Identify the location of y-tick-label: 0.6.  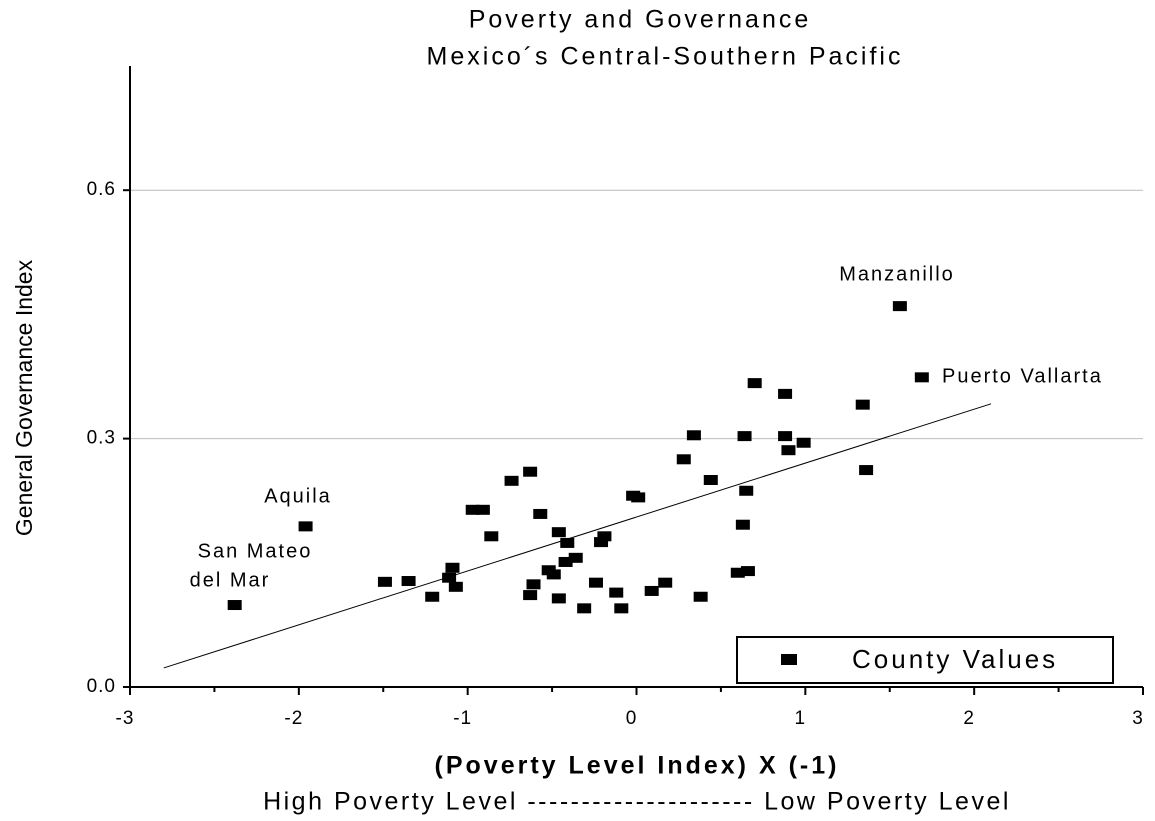
(101, 189).